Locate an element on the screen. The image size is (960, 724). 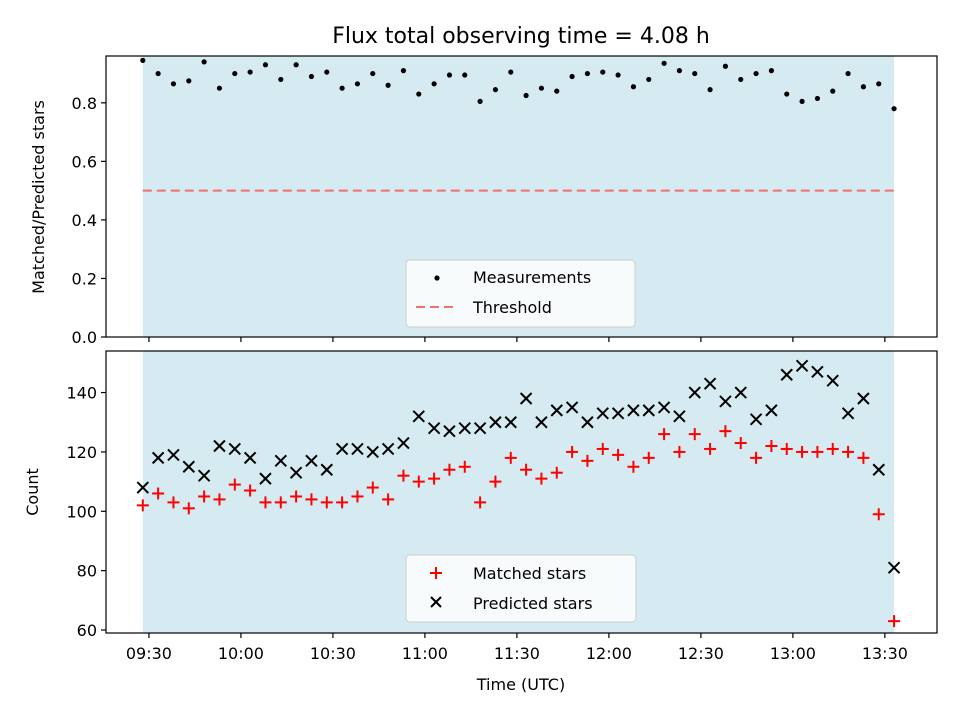
bottom-legend: Matched stars Predicted stars is located at coordinates (521, 588).